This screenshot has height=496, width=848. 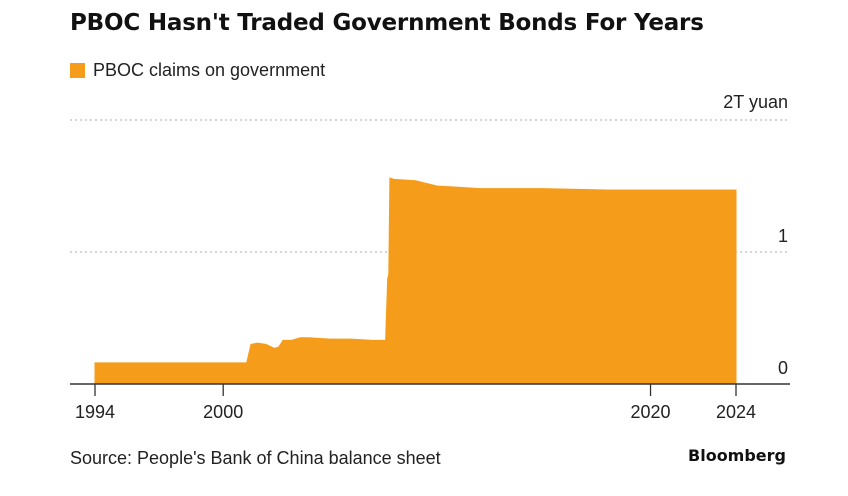 What do you see at coordinates (77, 70) in the screenshot?
I see `legend-swatch` at bounding box center [77, 70].